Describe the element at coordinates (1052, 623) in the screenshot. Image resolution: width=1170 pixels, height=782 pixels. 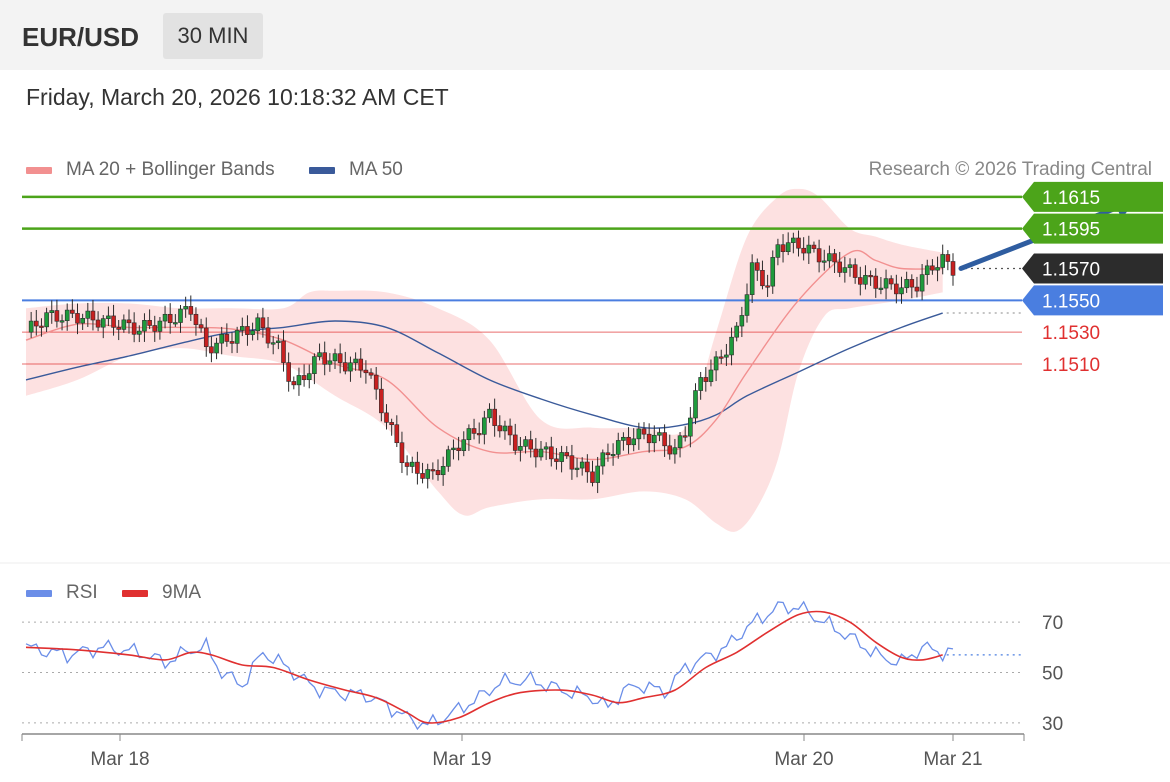
I see `rsi-tick-label: 70` at that location.